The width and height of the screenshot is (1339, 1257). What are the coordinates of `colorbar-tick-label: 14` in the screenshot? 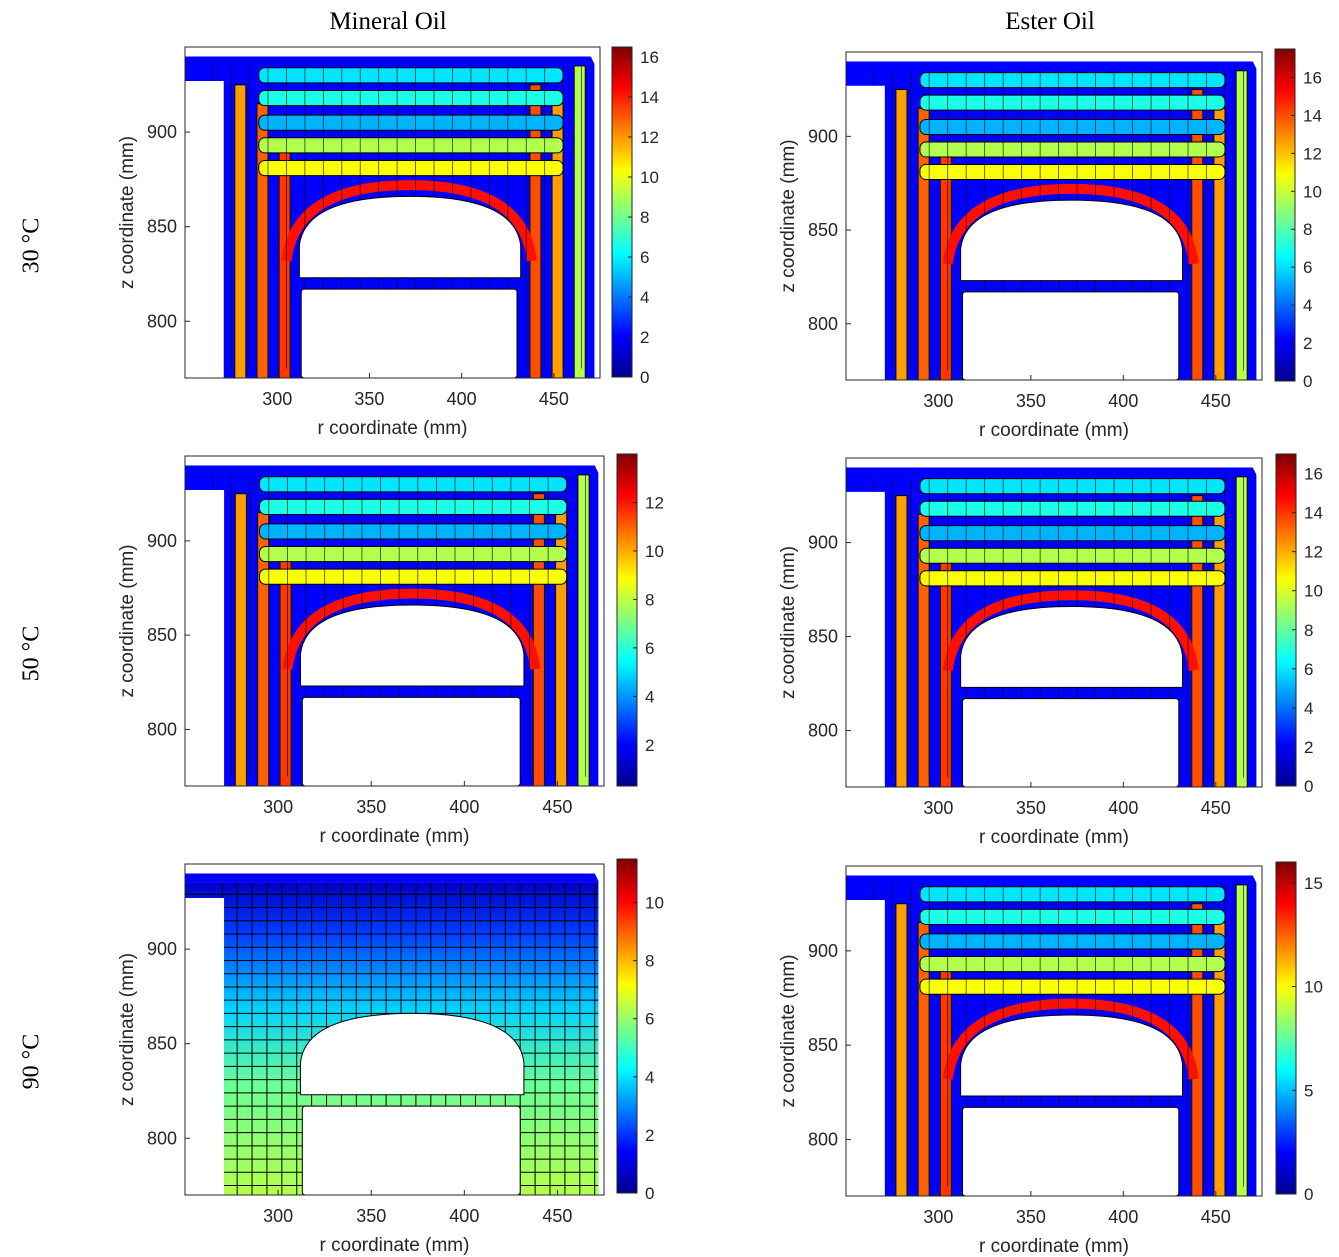 It's located at (1312, 115).